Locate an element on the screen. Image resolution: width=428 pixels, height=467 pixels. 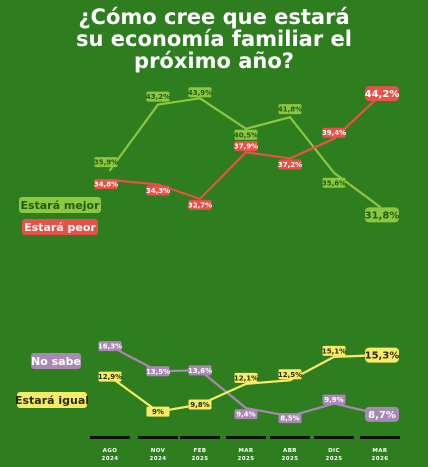
data-label-nosabe: 8,5% is located at coordinates (290, 418).